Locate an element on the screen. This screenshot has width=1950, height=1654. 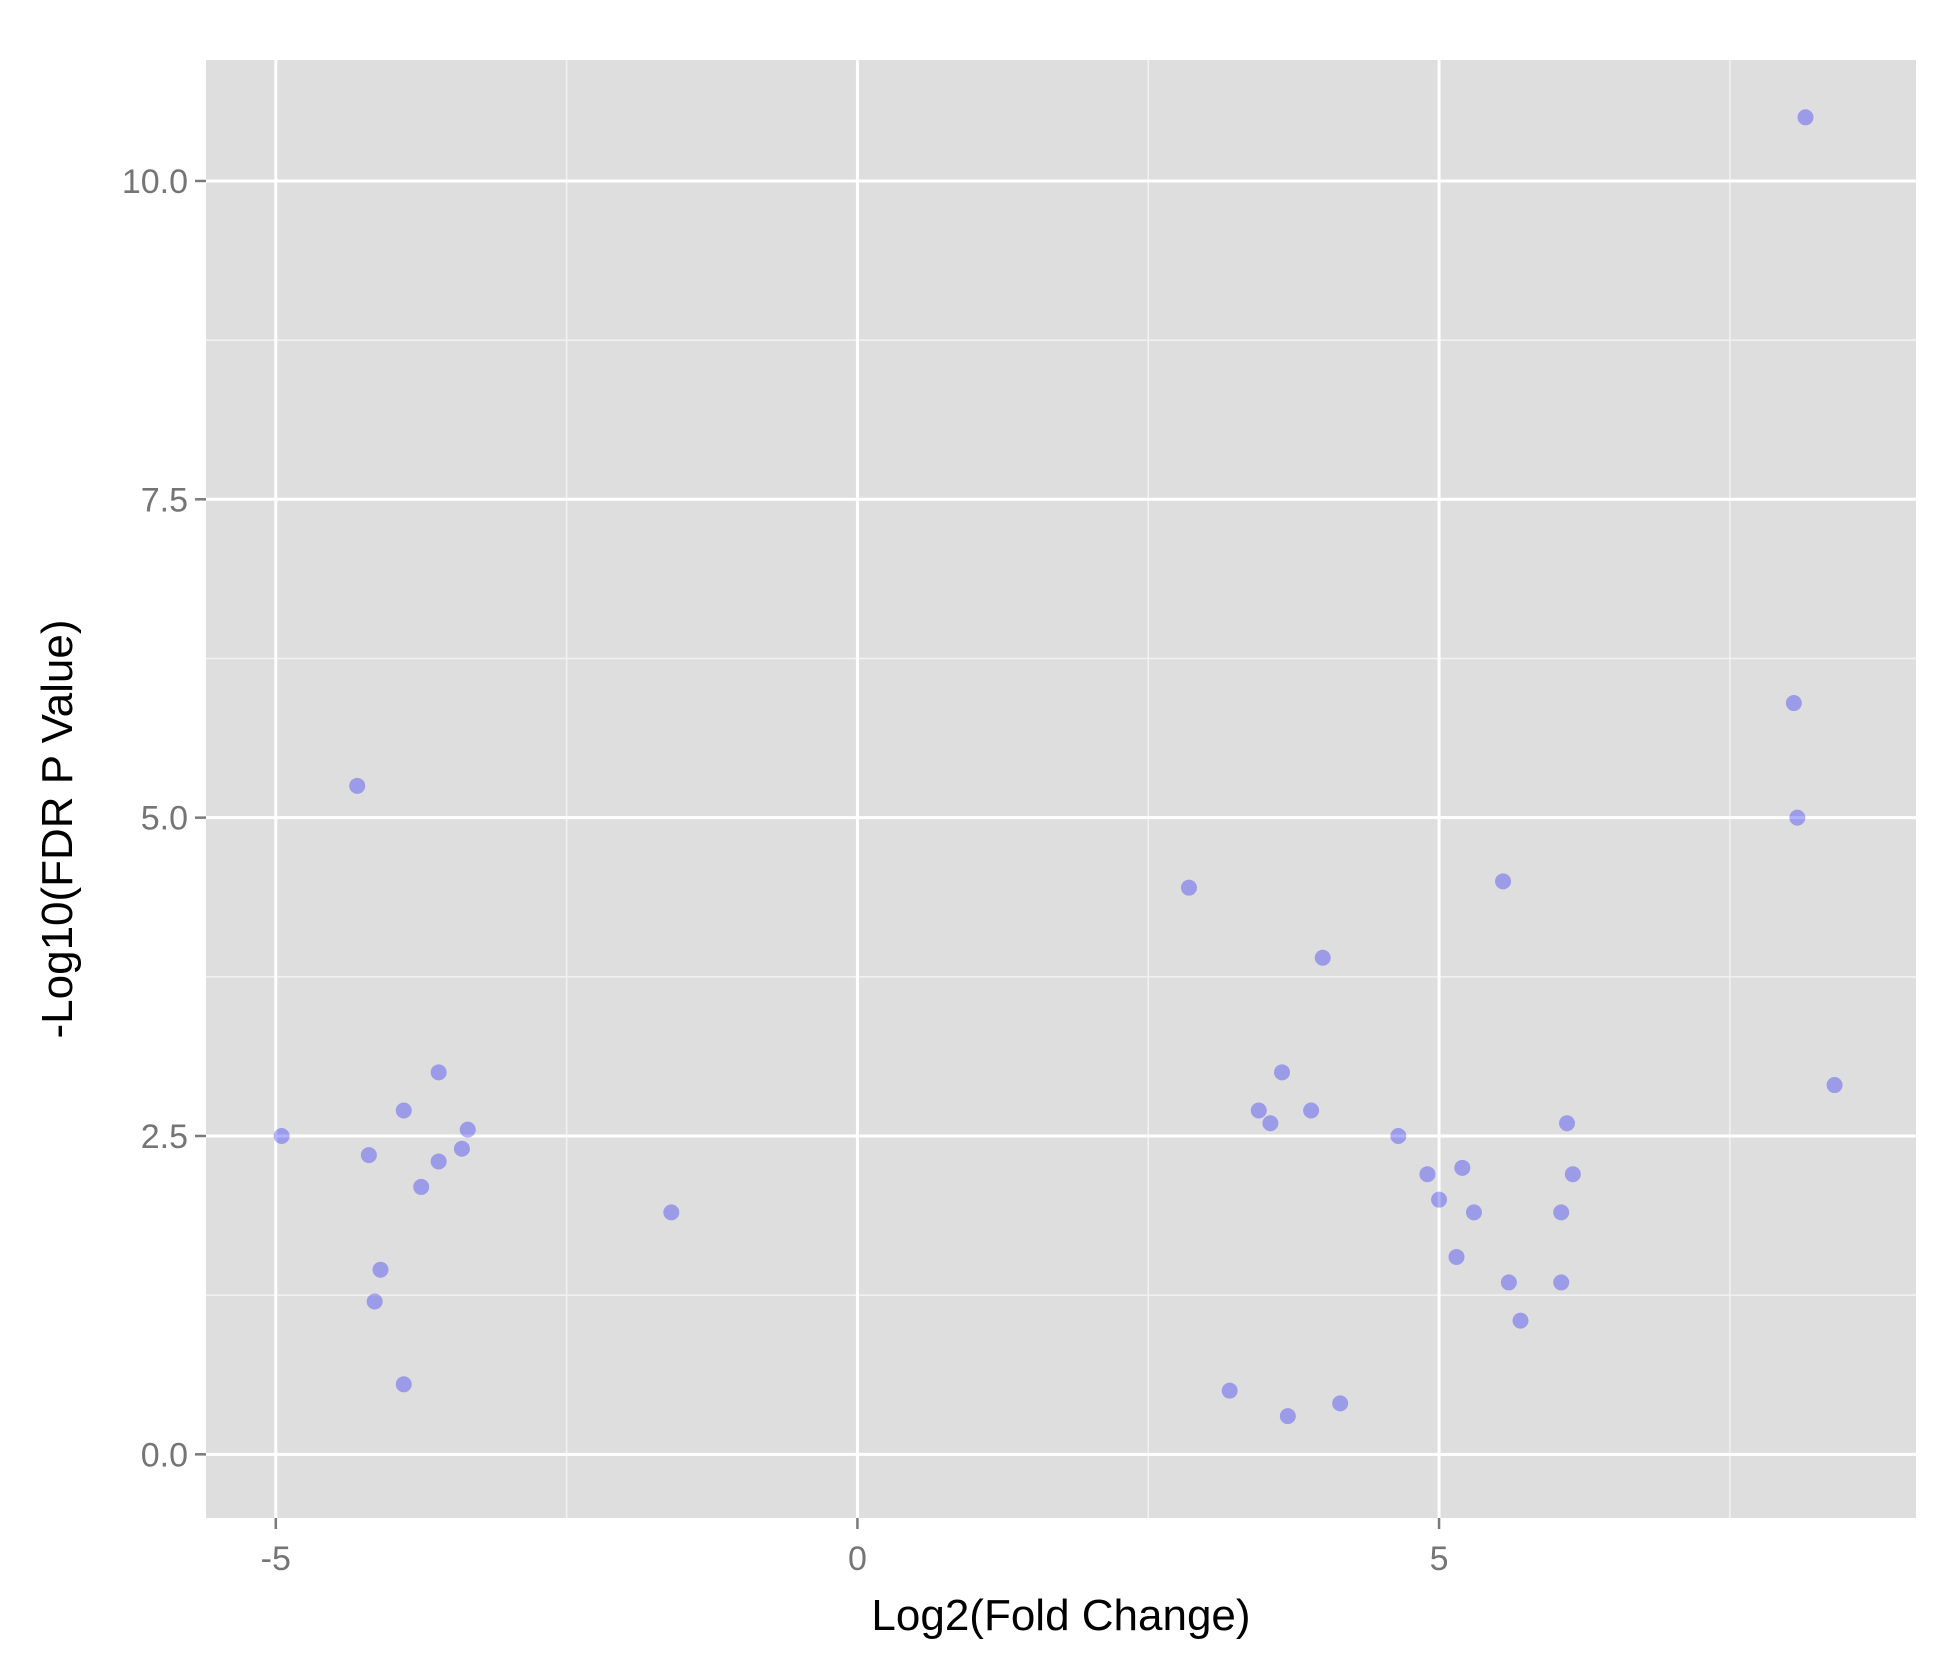
x-tick-label: -5 is located at coordinates (276, 1559).